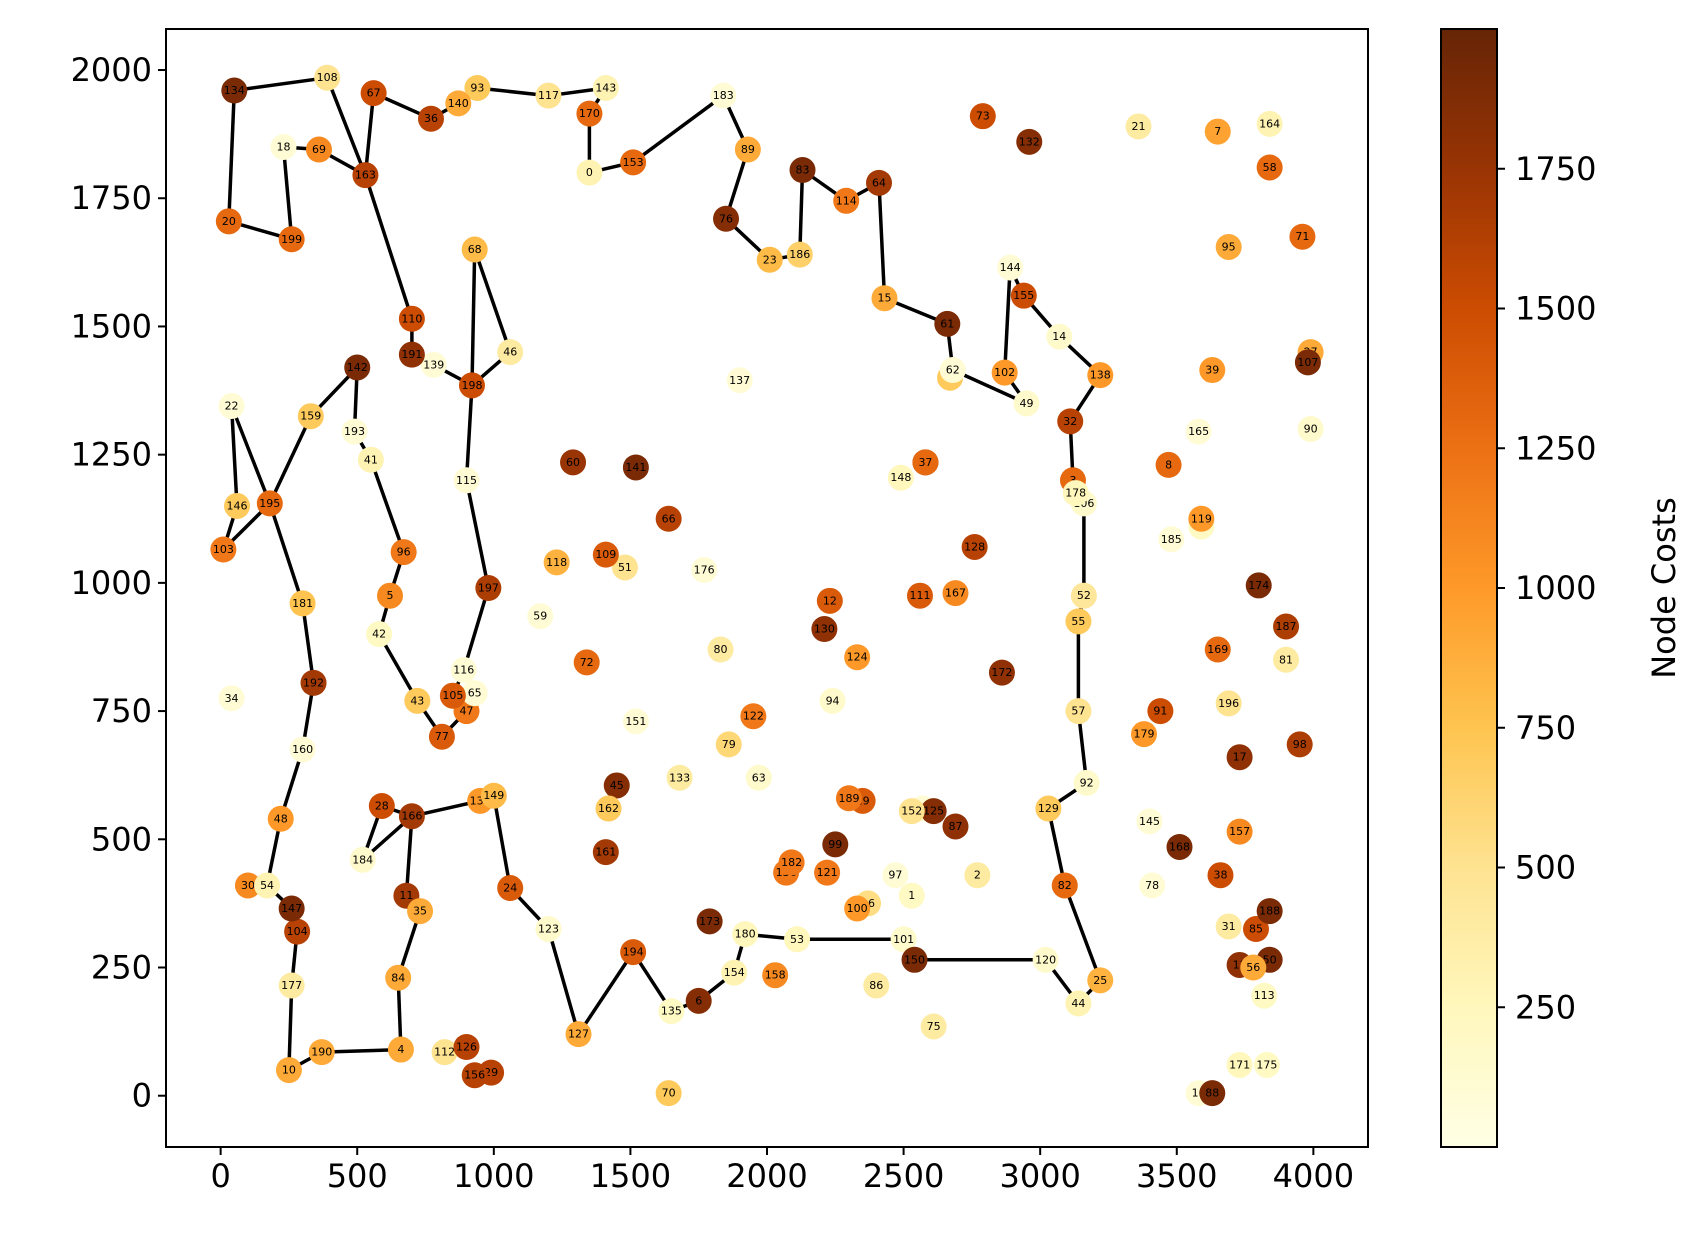 The width and height of the screenshot is (1707, 1237). I want to click on node-31: 31, so click(1228, 926).